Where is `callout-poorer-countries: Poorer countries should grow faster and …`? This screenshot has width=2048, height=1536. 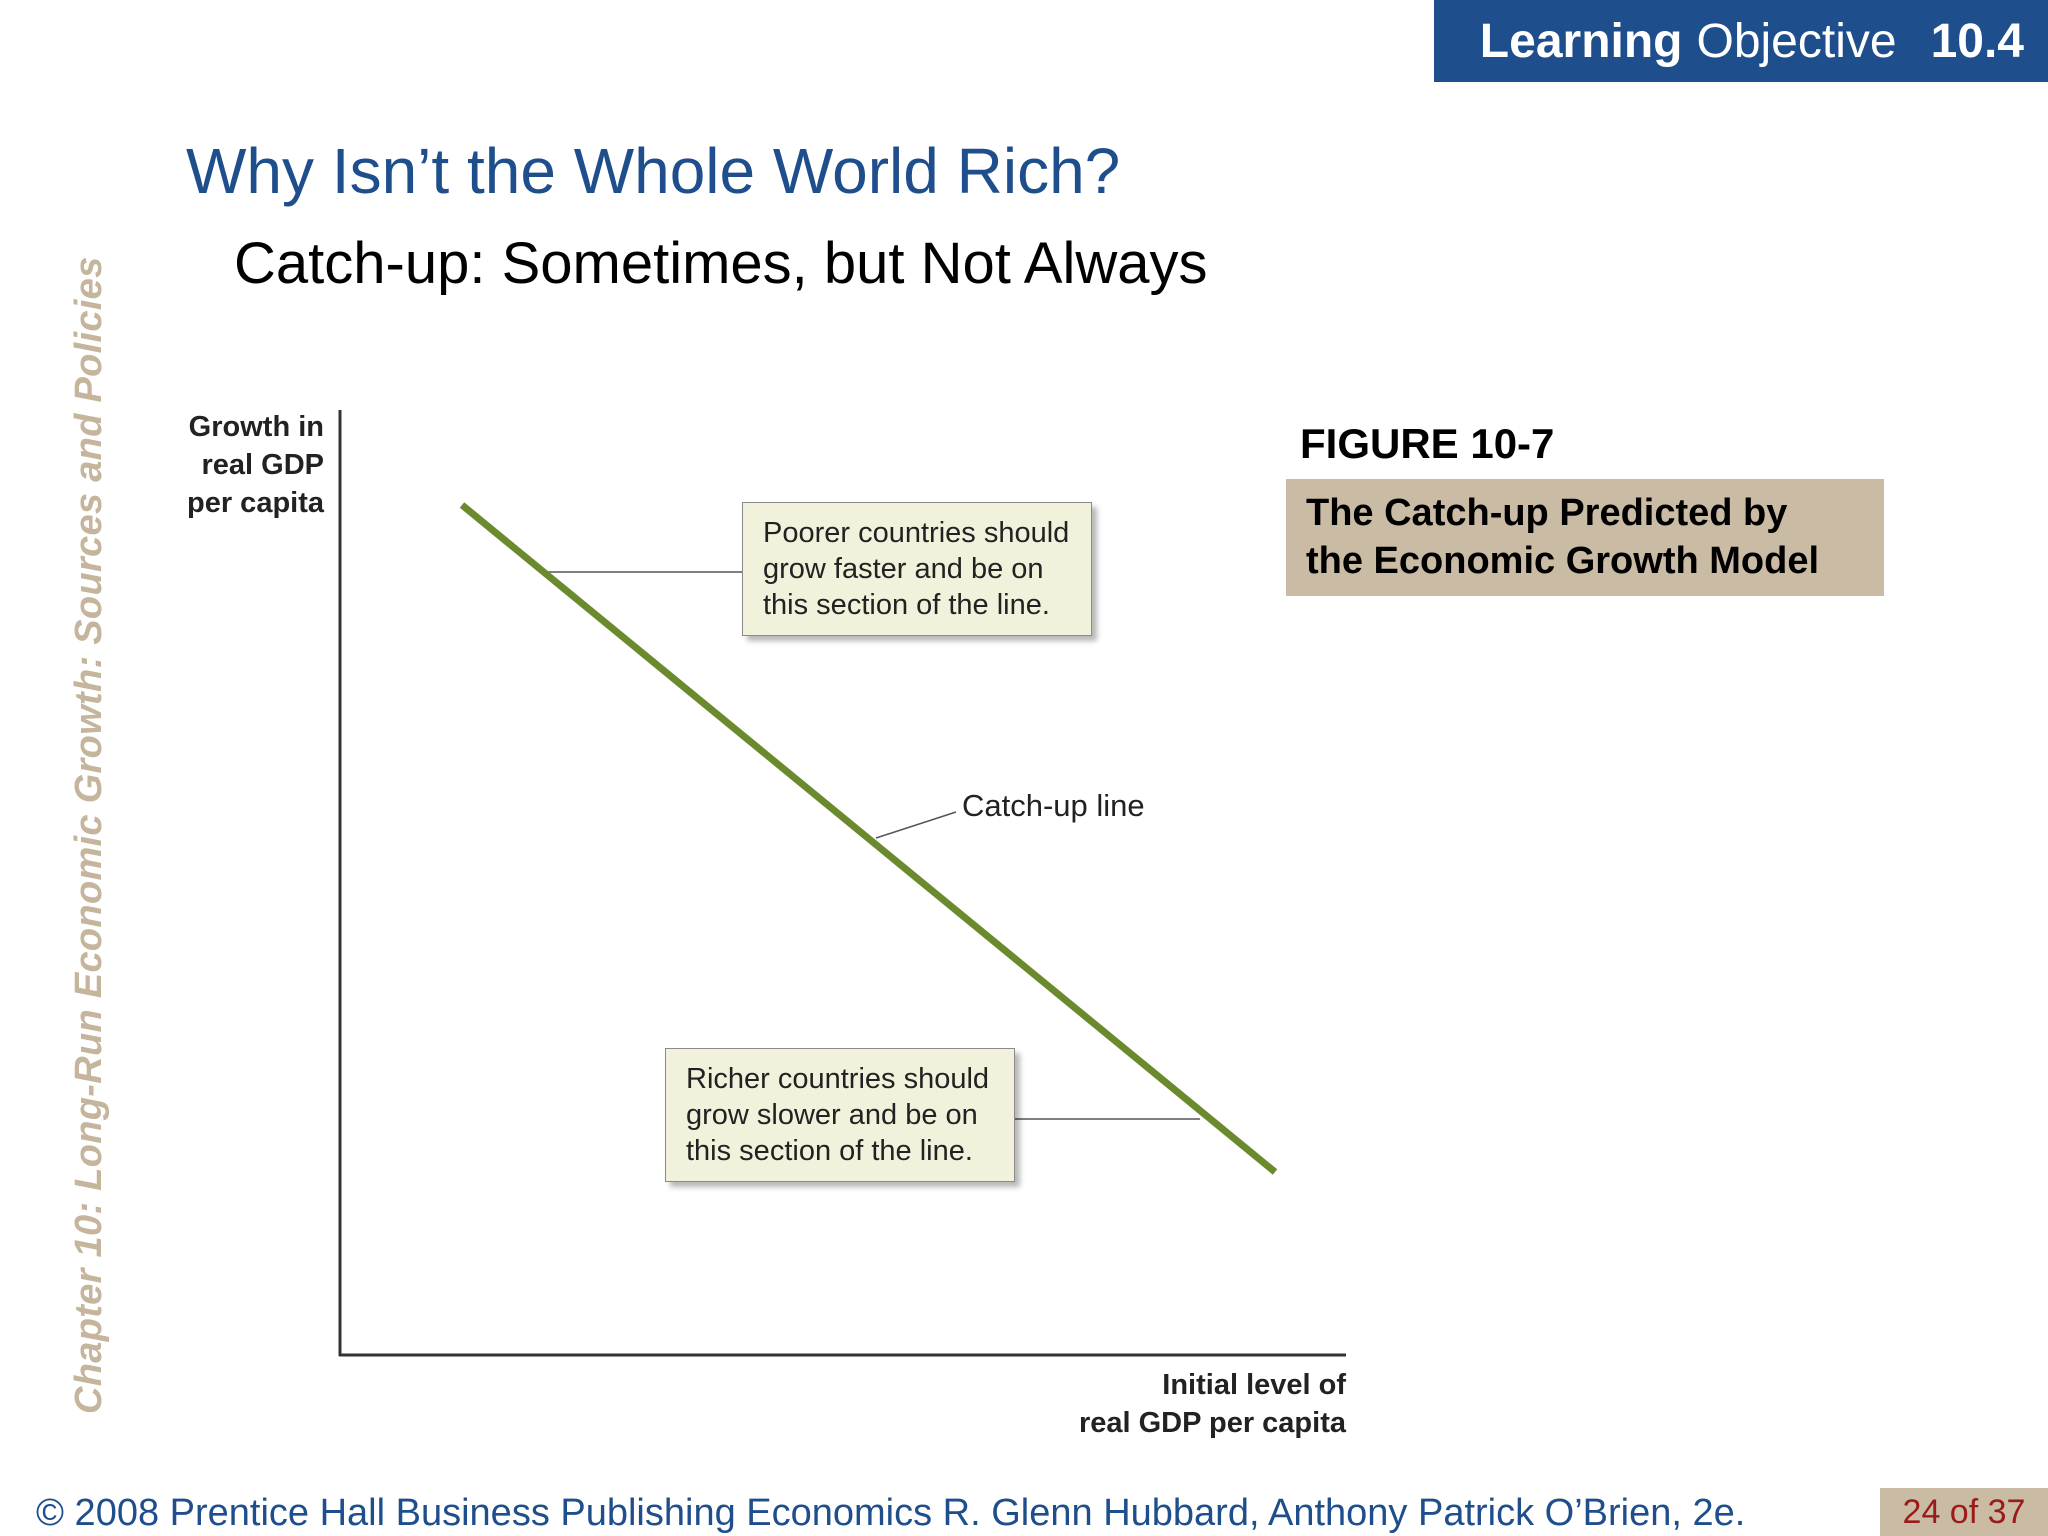
callout-poorer-countries: Poorer countries should grow faster and … is located at coordinates (917, 569).